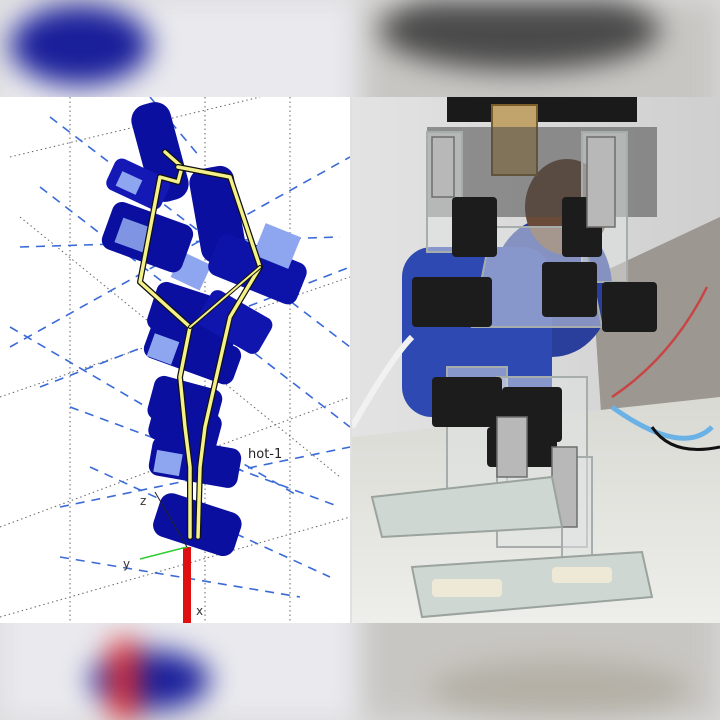  I want to click on world-axes, so click(165, 557).